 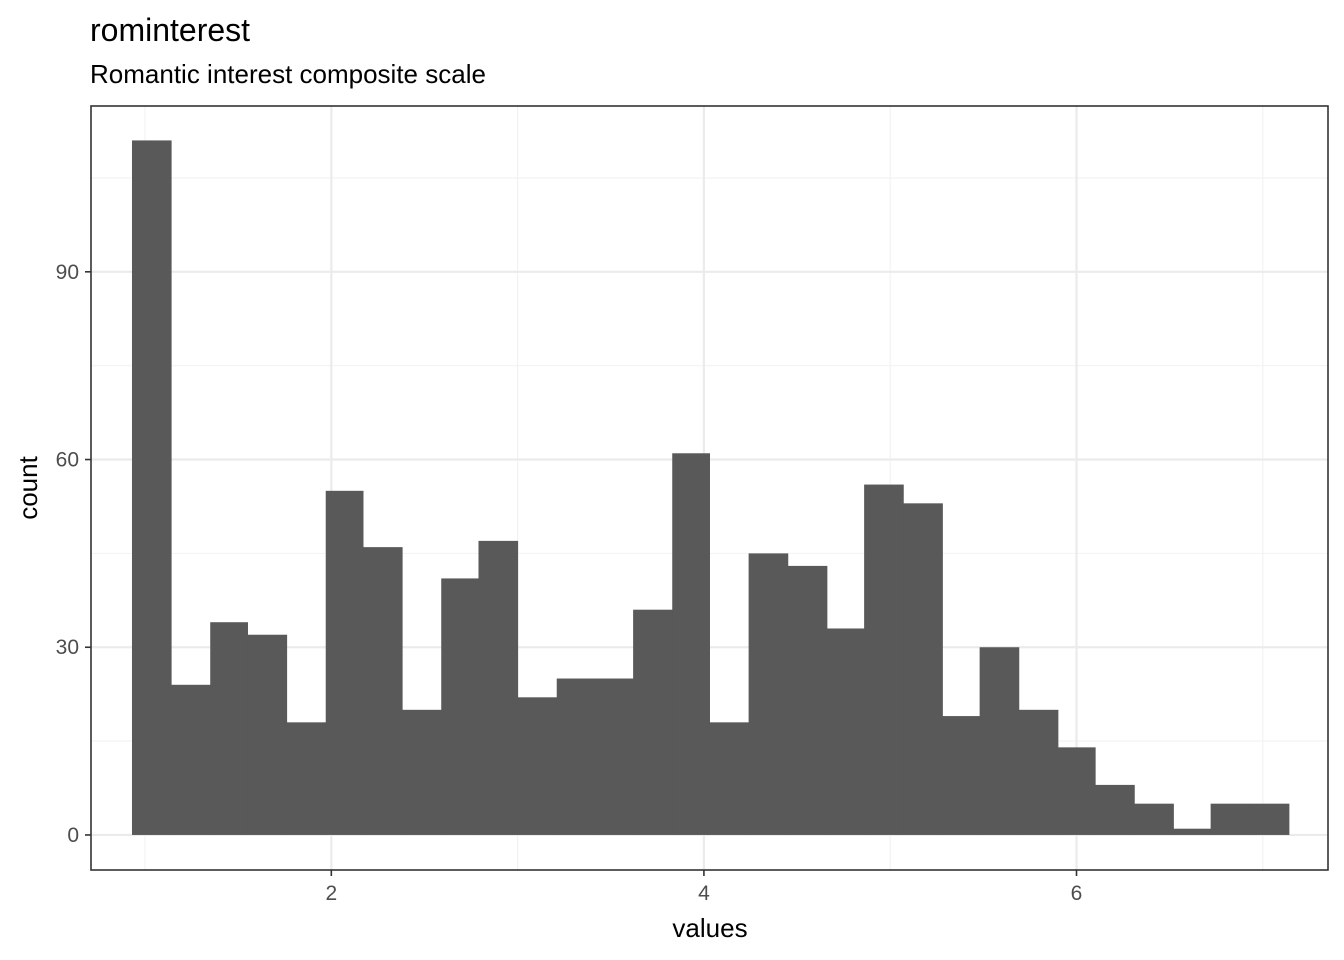 I want to click on x-tick-label: 2, so click(x=331, y=893).